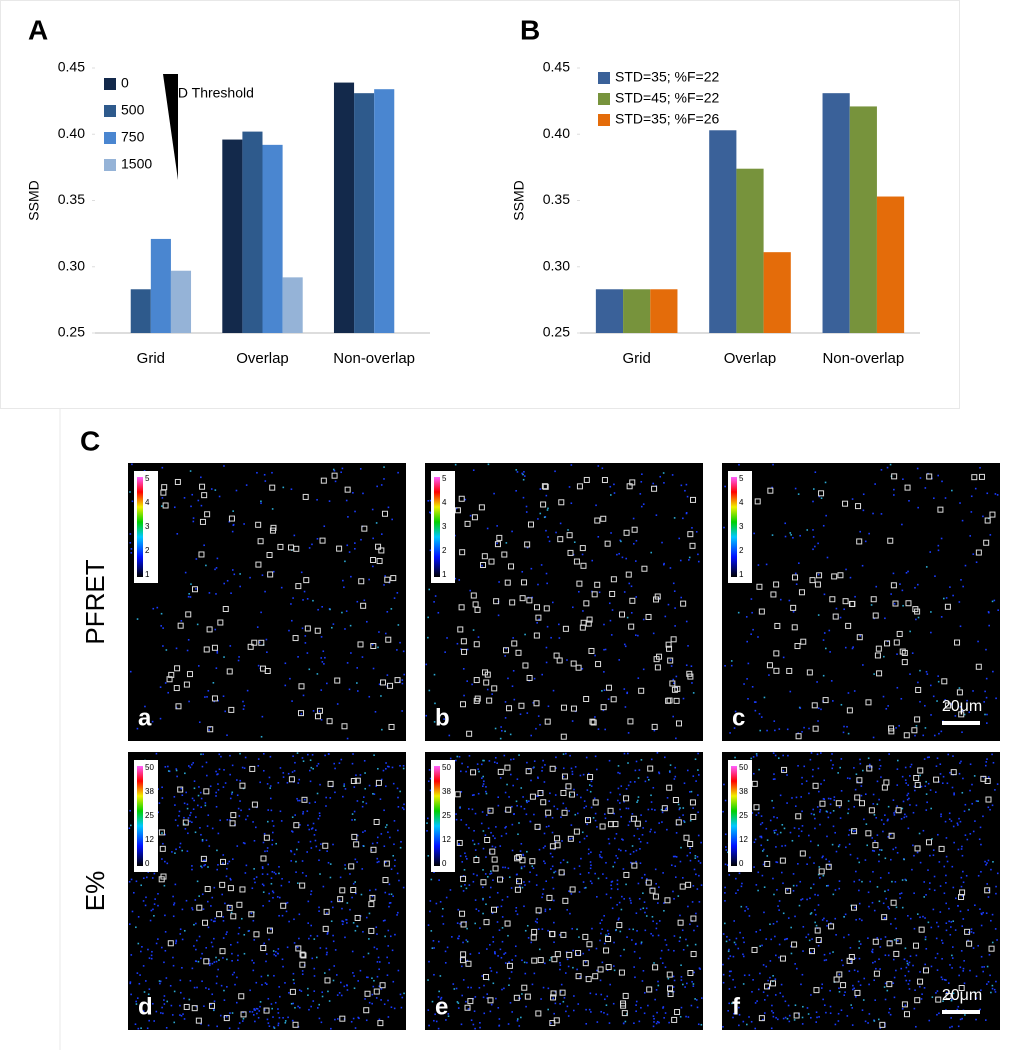 The image size is (1015, 1055). Describe the element at coordinates (604, 78) in the screenshot. I see `legend-swatch` at that location.